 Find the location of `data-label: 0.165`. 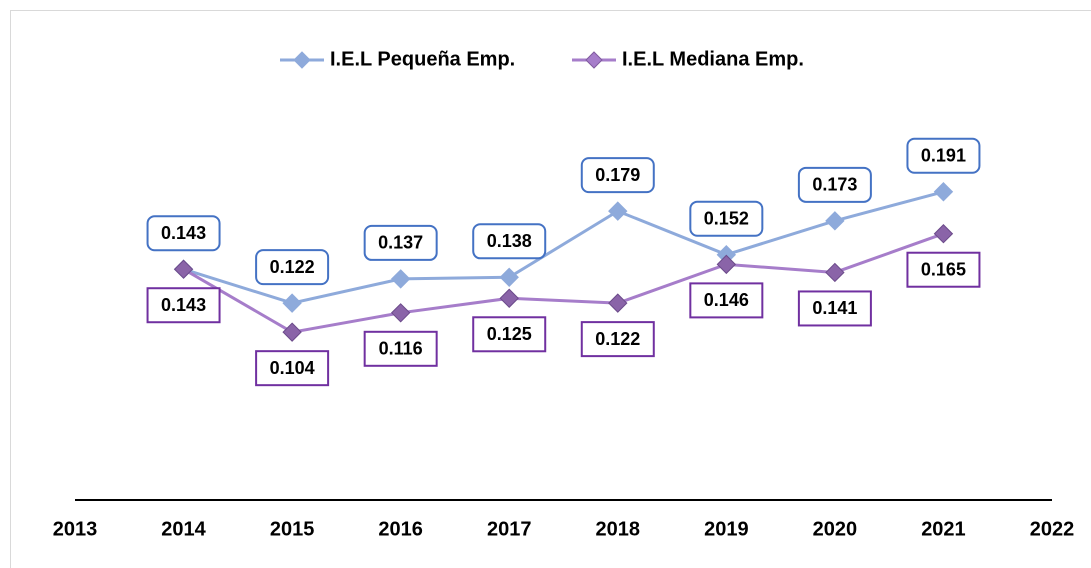

data-label: 0.165 is located at coordinates (943, 269).